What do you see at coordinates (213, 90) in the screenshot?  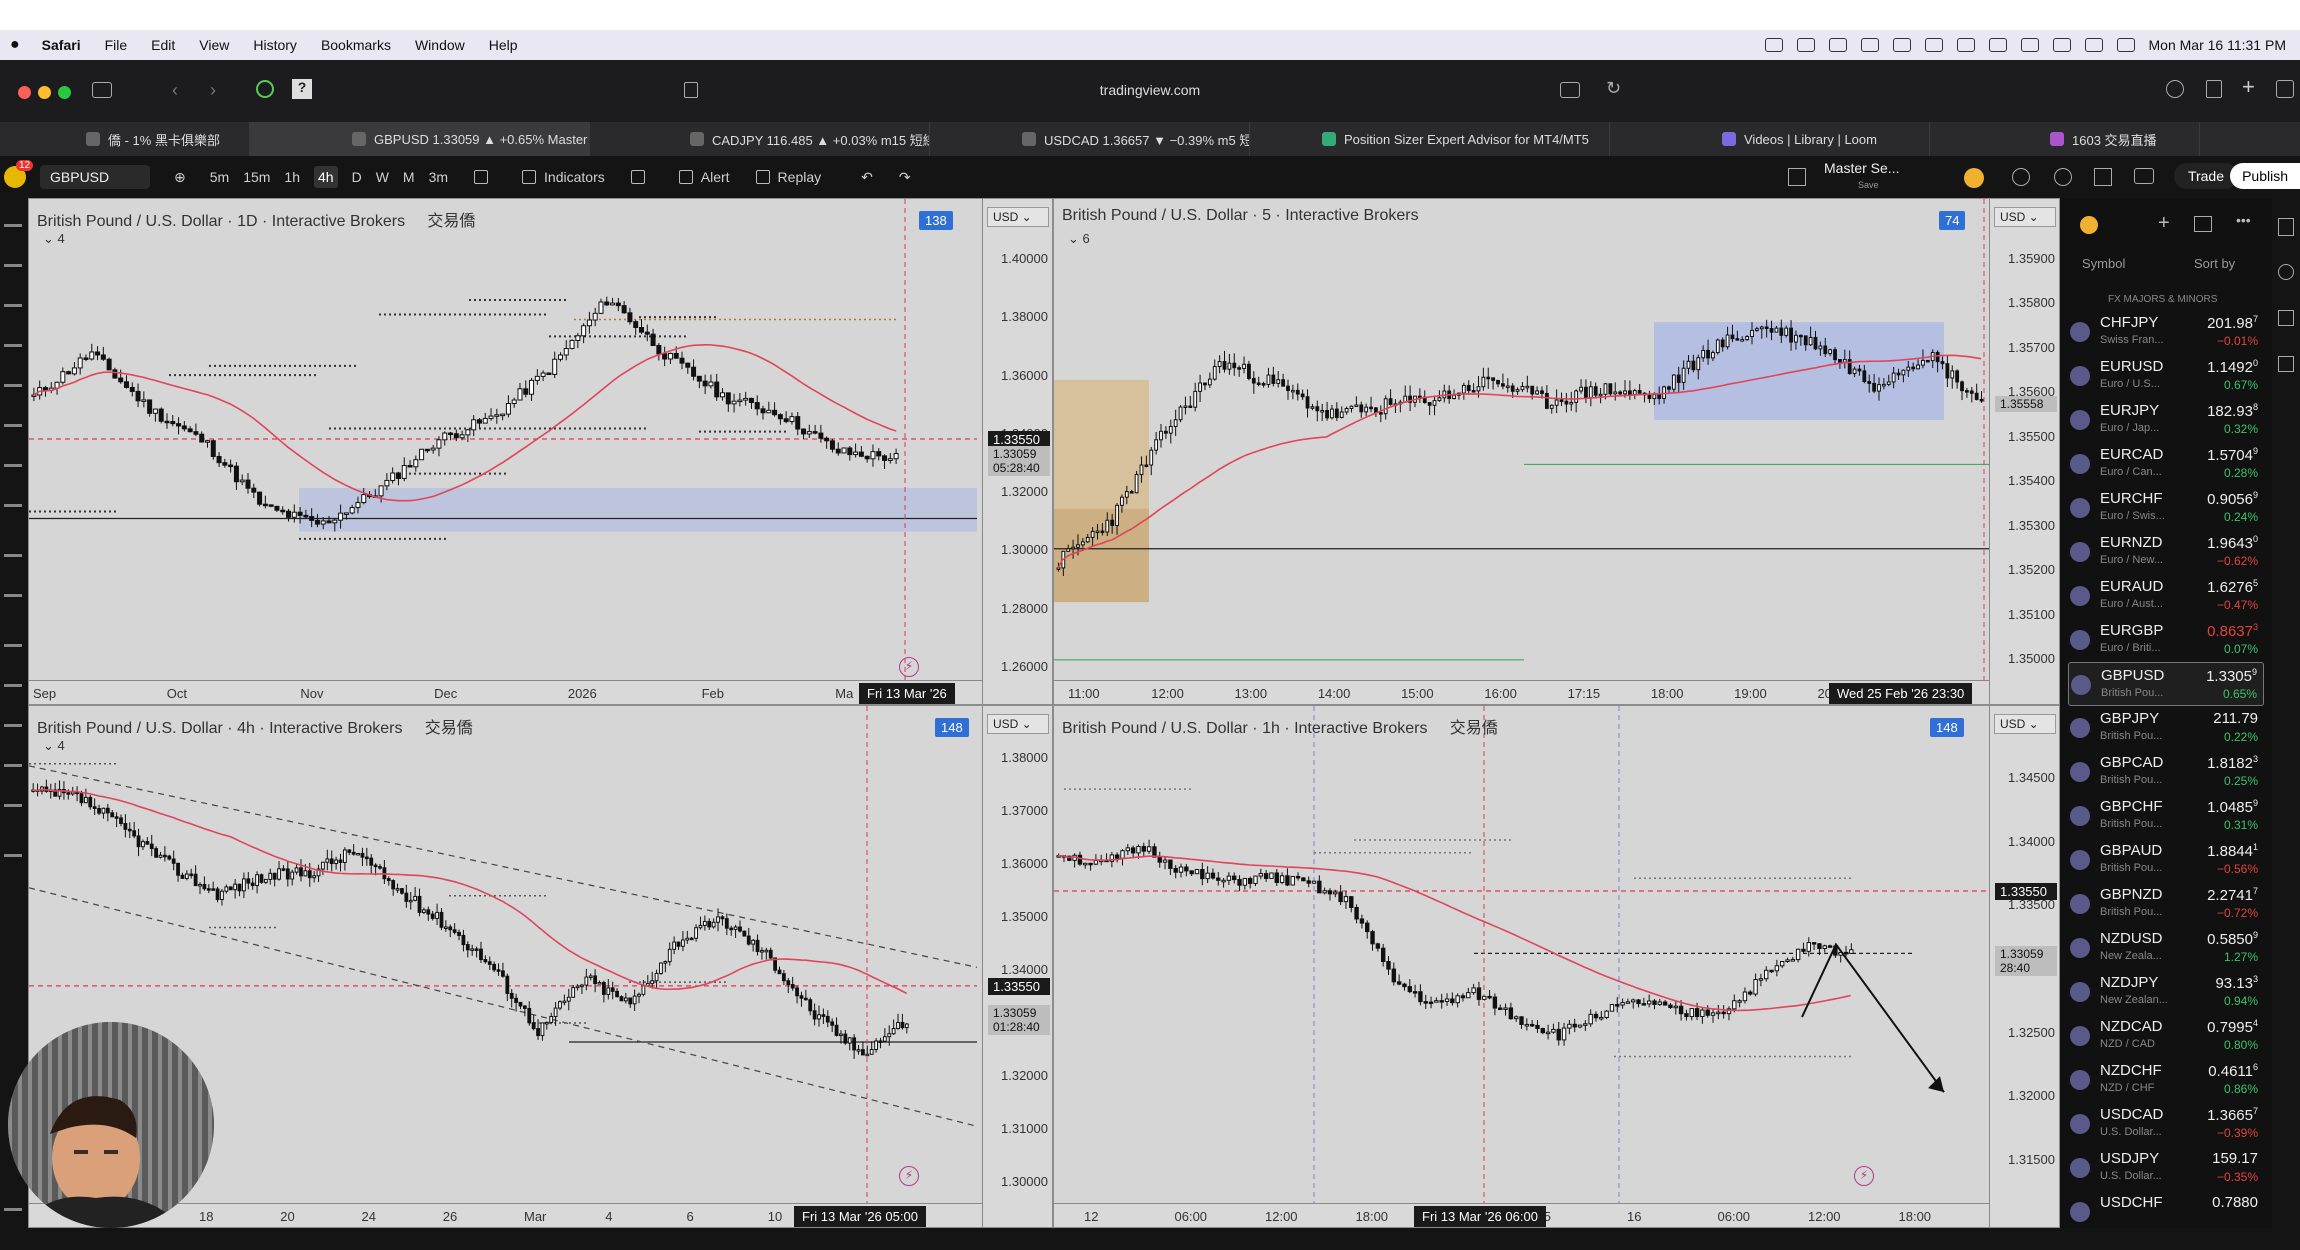 I see `forward-button: ›` at bounding box center [213, 90].